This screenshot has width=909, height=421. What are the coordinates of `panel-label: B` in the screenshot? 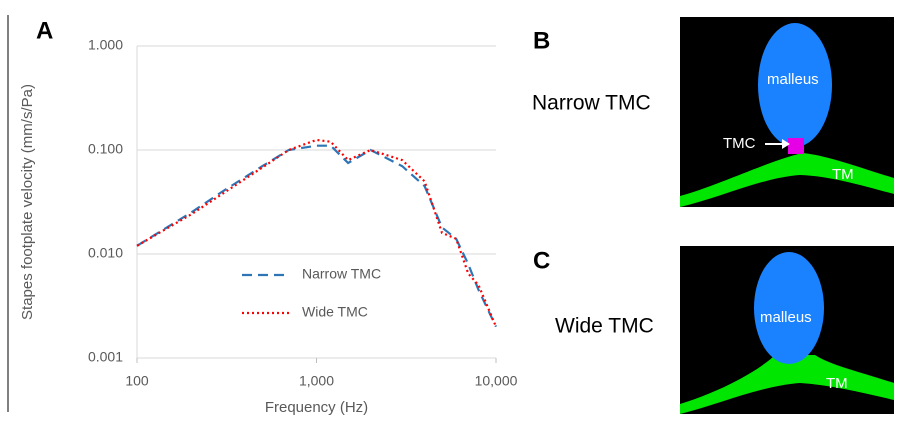 It's located at (541, 40).